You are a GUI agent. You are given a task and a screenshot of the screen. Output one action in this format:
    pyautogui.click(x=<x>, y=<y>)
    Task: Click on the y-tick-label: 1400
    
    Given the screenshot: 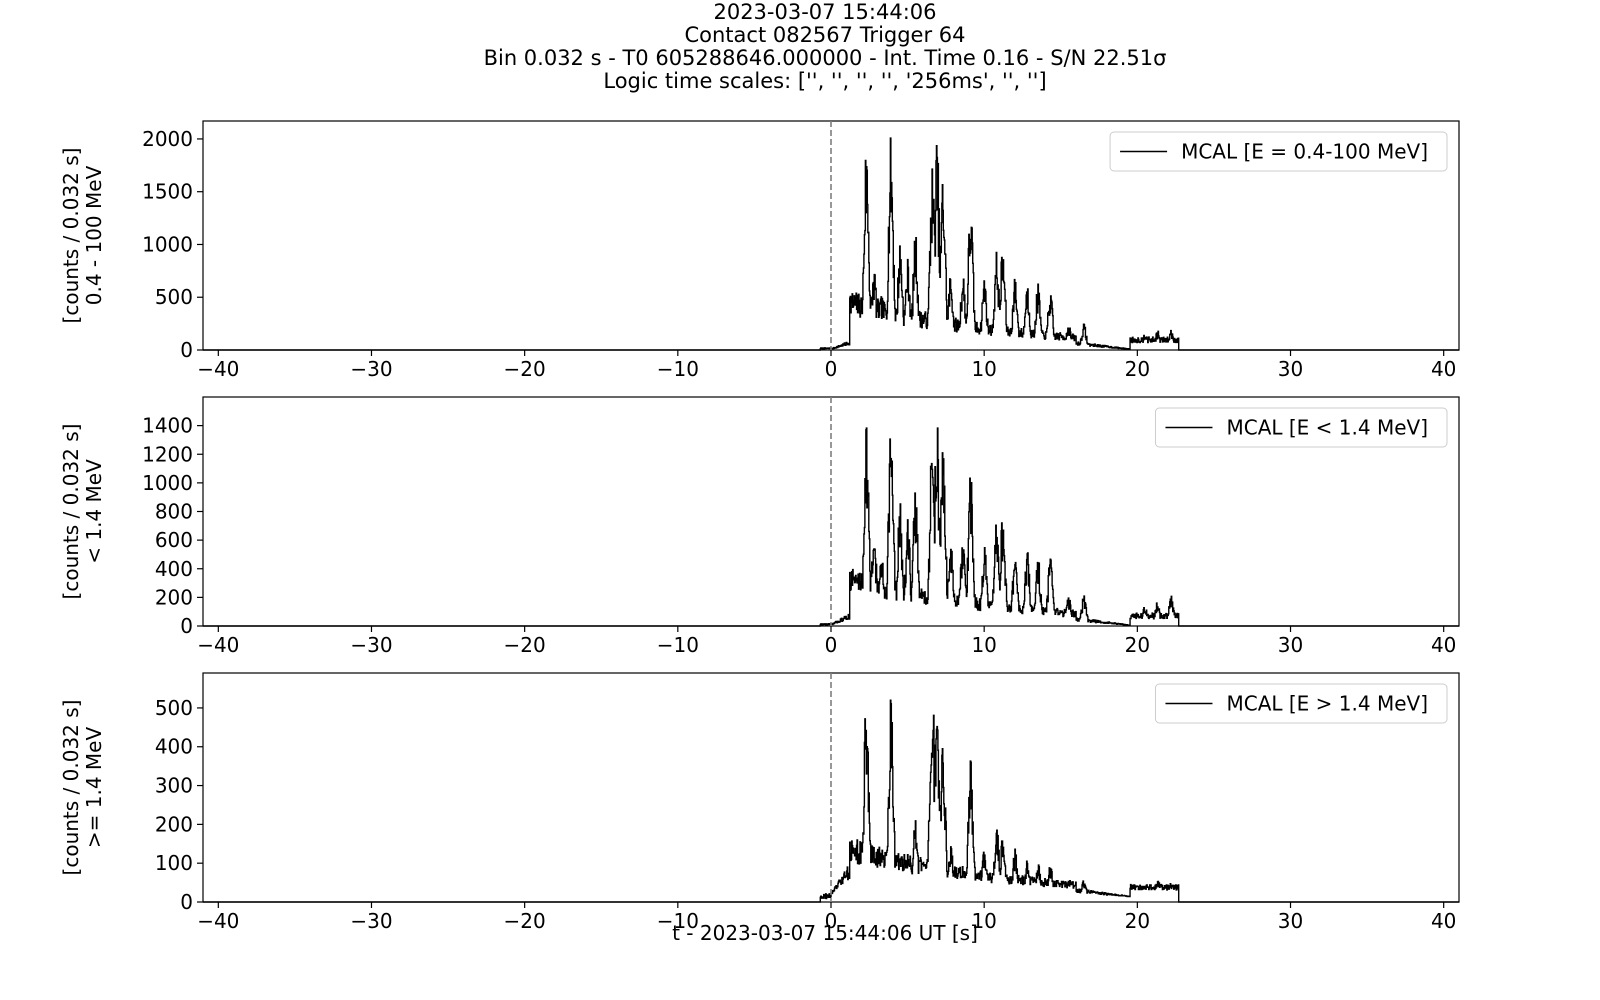 What is the action you would take?
    pyautogui.click(x=167, y=426)
    